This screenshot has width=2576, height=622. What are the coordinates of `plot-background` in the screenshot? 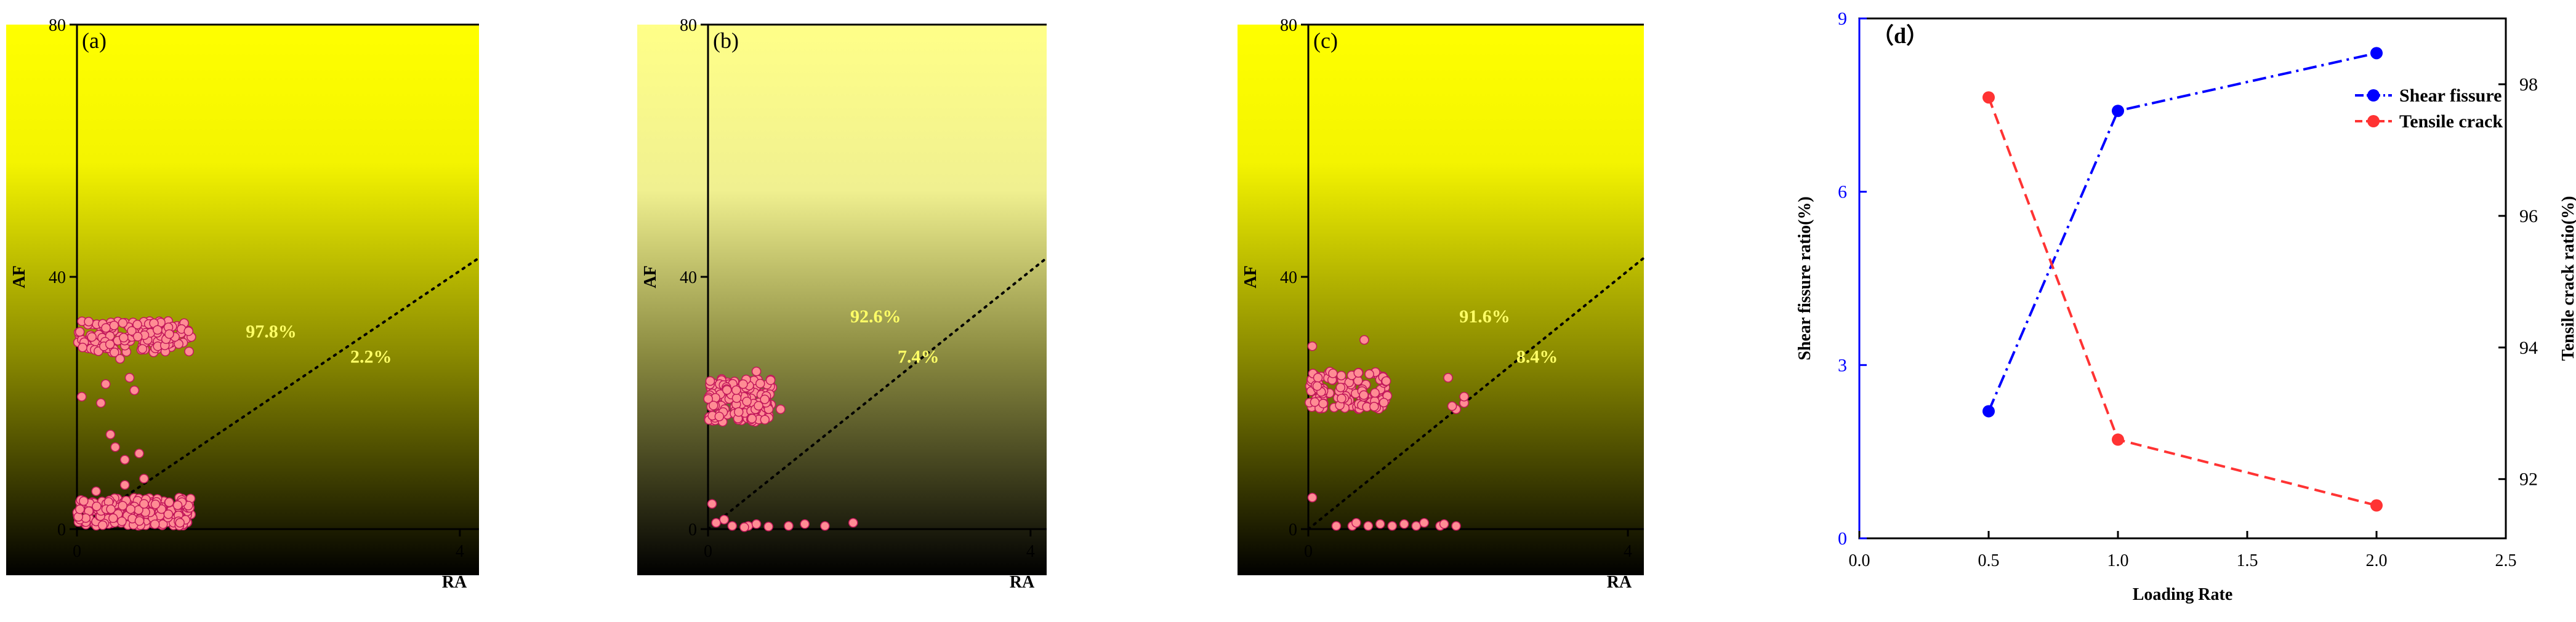 It's located at (1441, 300).